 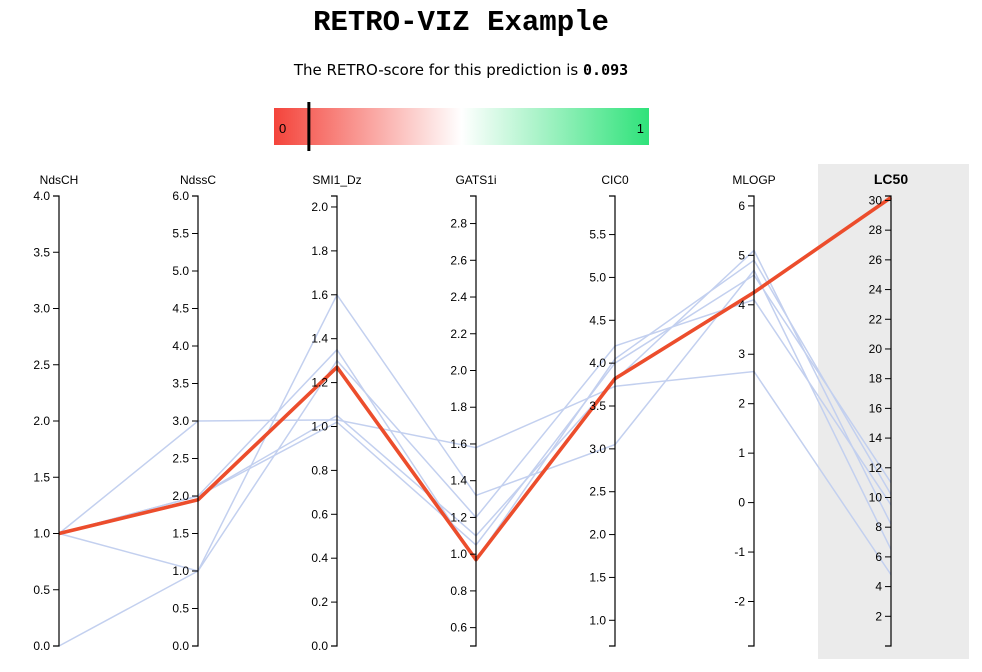 What do you see at coordinates (876, 349) in the screenshot?
I see `tick-label: 20` at bounding box center [876, 349].